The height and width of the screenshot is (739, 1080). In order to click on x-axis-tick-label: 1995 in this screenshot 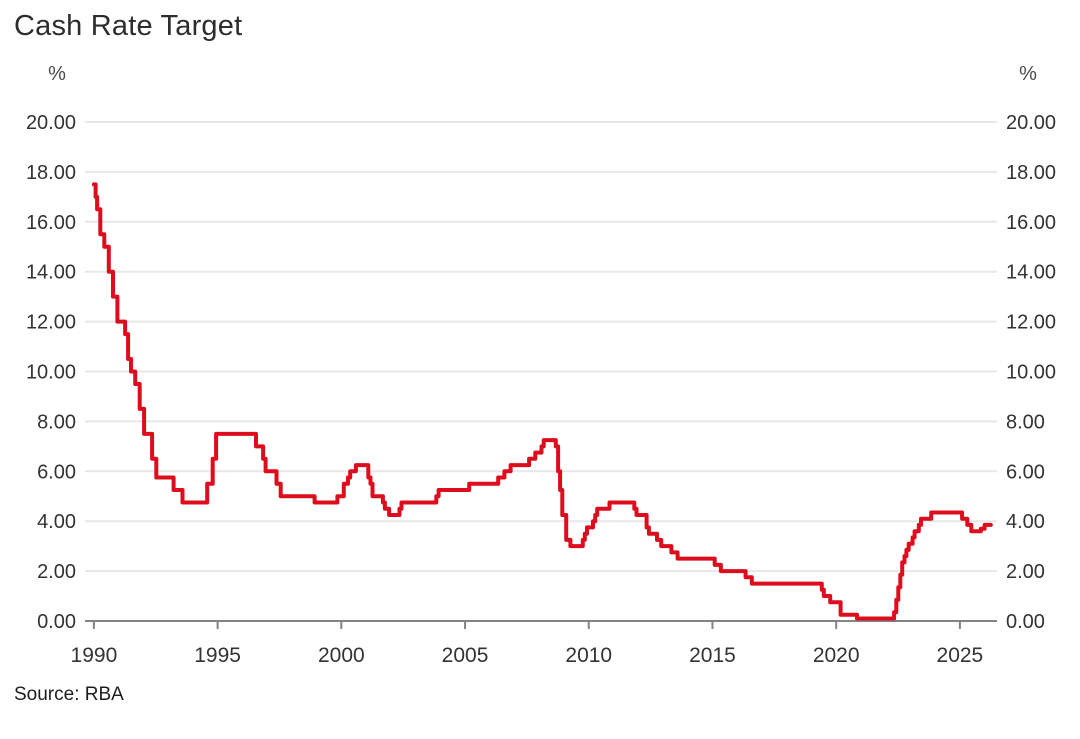, I will do `click(217, 655)`.